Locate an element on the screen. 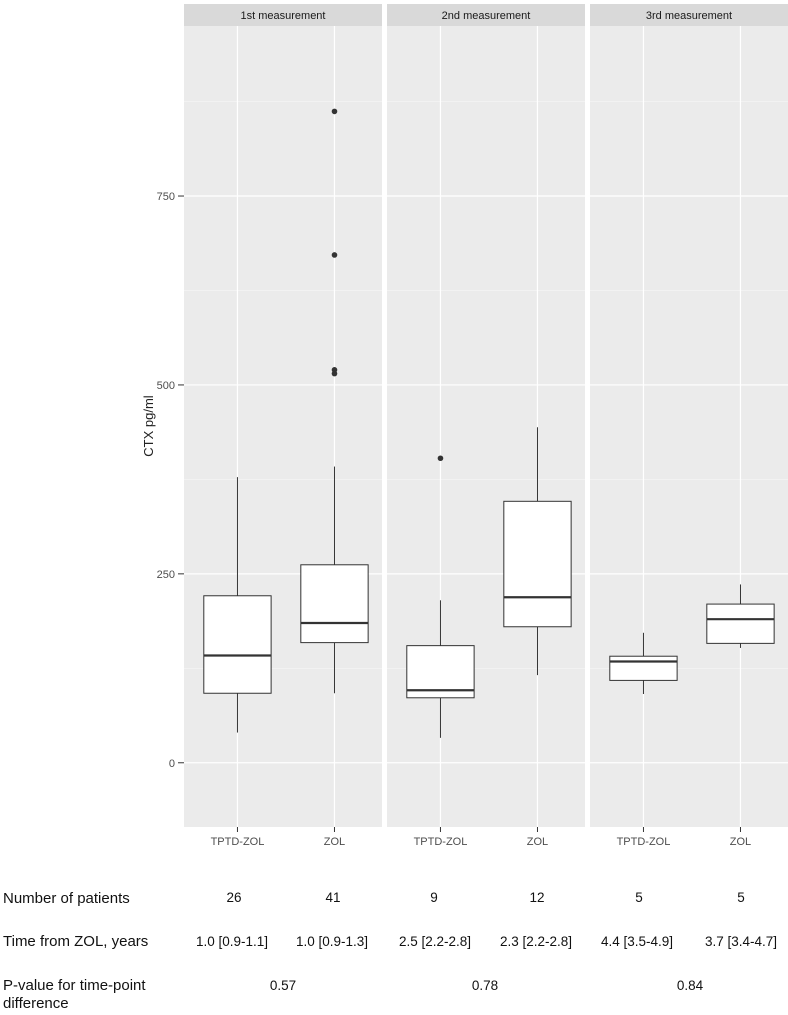  pvalue-cell-1: 0.57 is located at coordinates (283, 985).